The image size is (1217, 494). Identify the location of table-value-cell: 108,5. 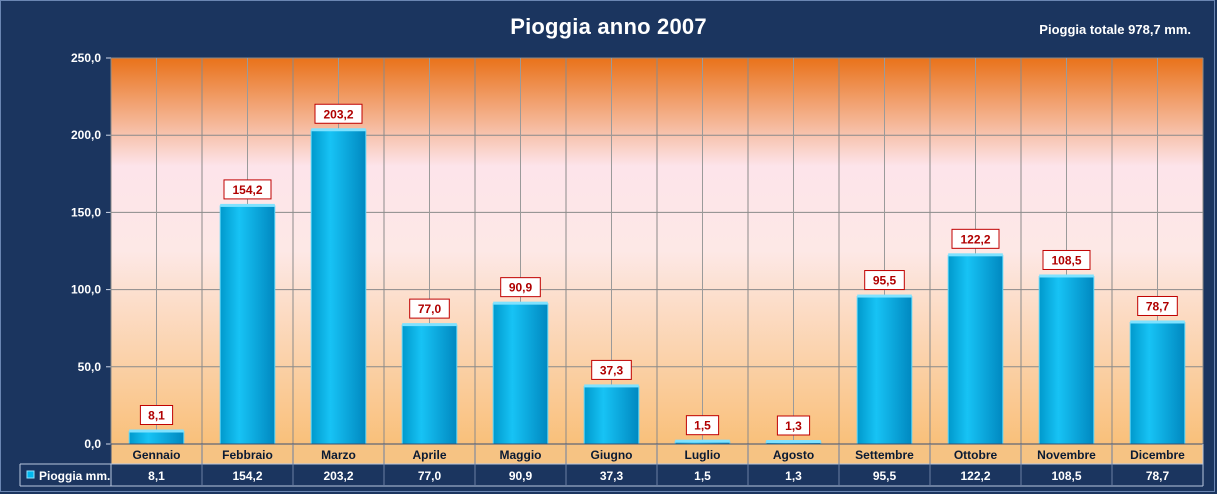
(1066, 476).